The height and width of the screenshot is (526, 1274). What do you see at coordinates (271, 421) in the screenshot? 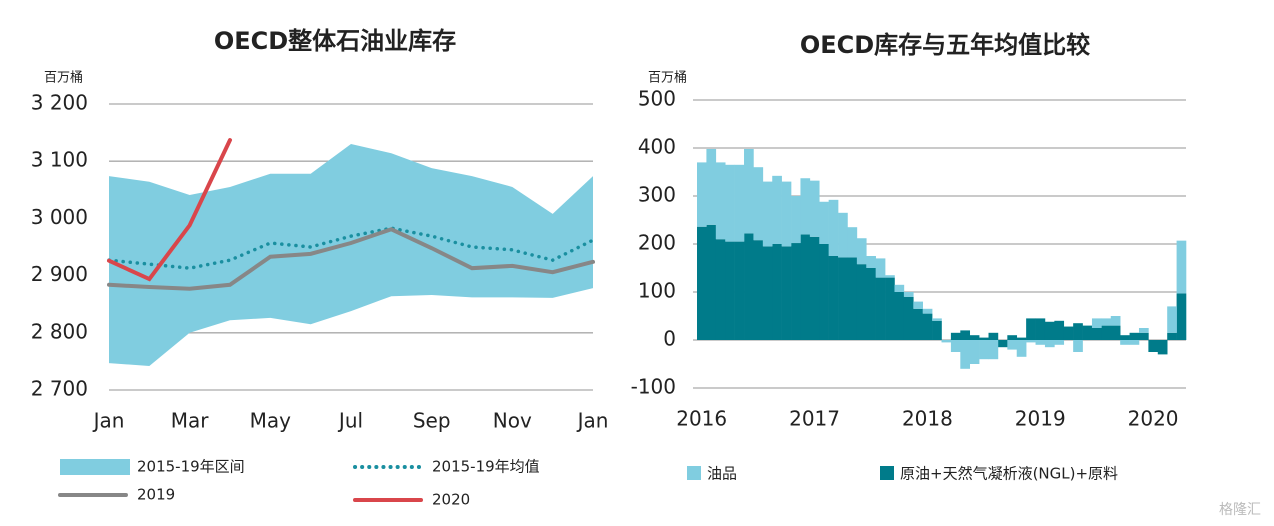
I see `x-tick-label: May` at bounding box center [271, 421].